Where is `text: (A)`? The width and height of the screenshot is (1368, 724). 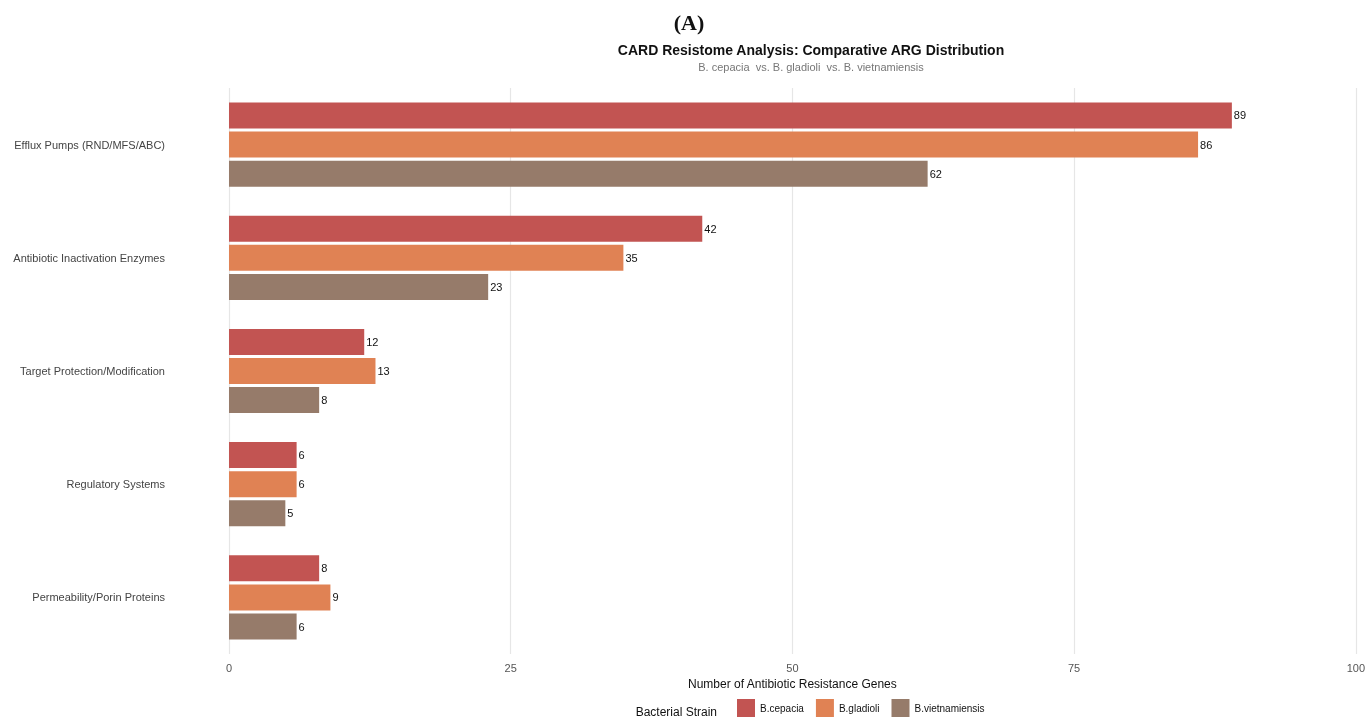 text: (A) is located at coordinates (689, 22).